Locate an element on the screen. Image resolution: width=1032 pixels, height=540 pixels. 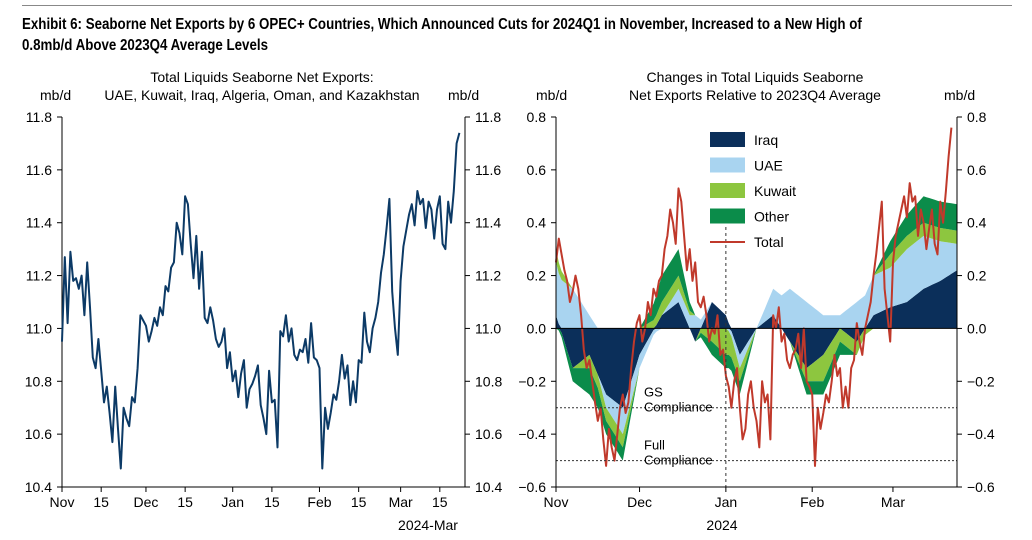
left-y-tick-label-right: 11.6 is located at coordinates (488, 170).